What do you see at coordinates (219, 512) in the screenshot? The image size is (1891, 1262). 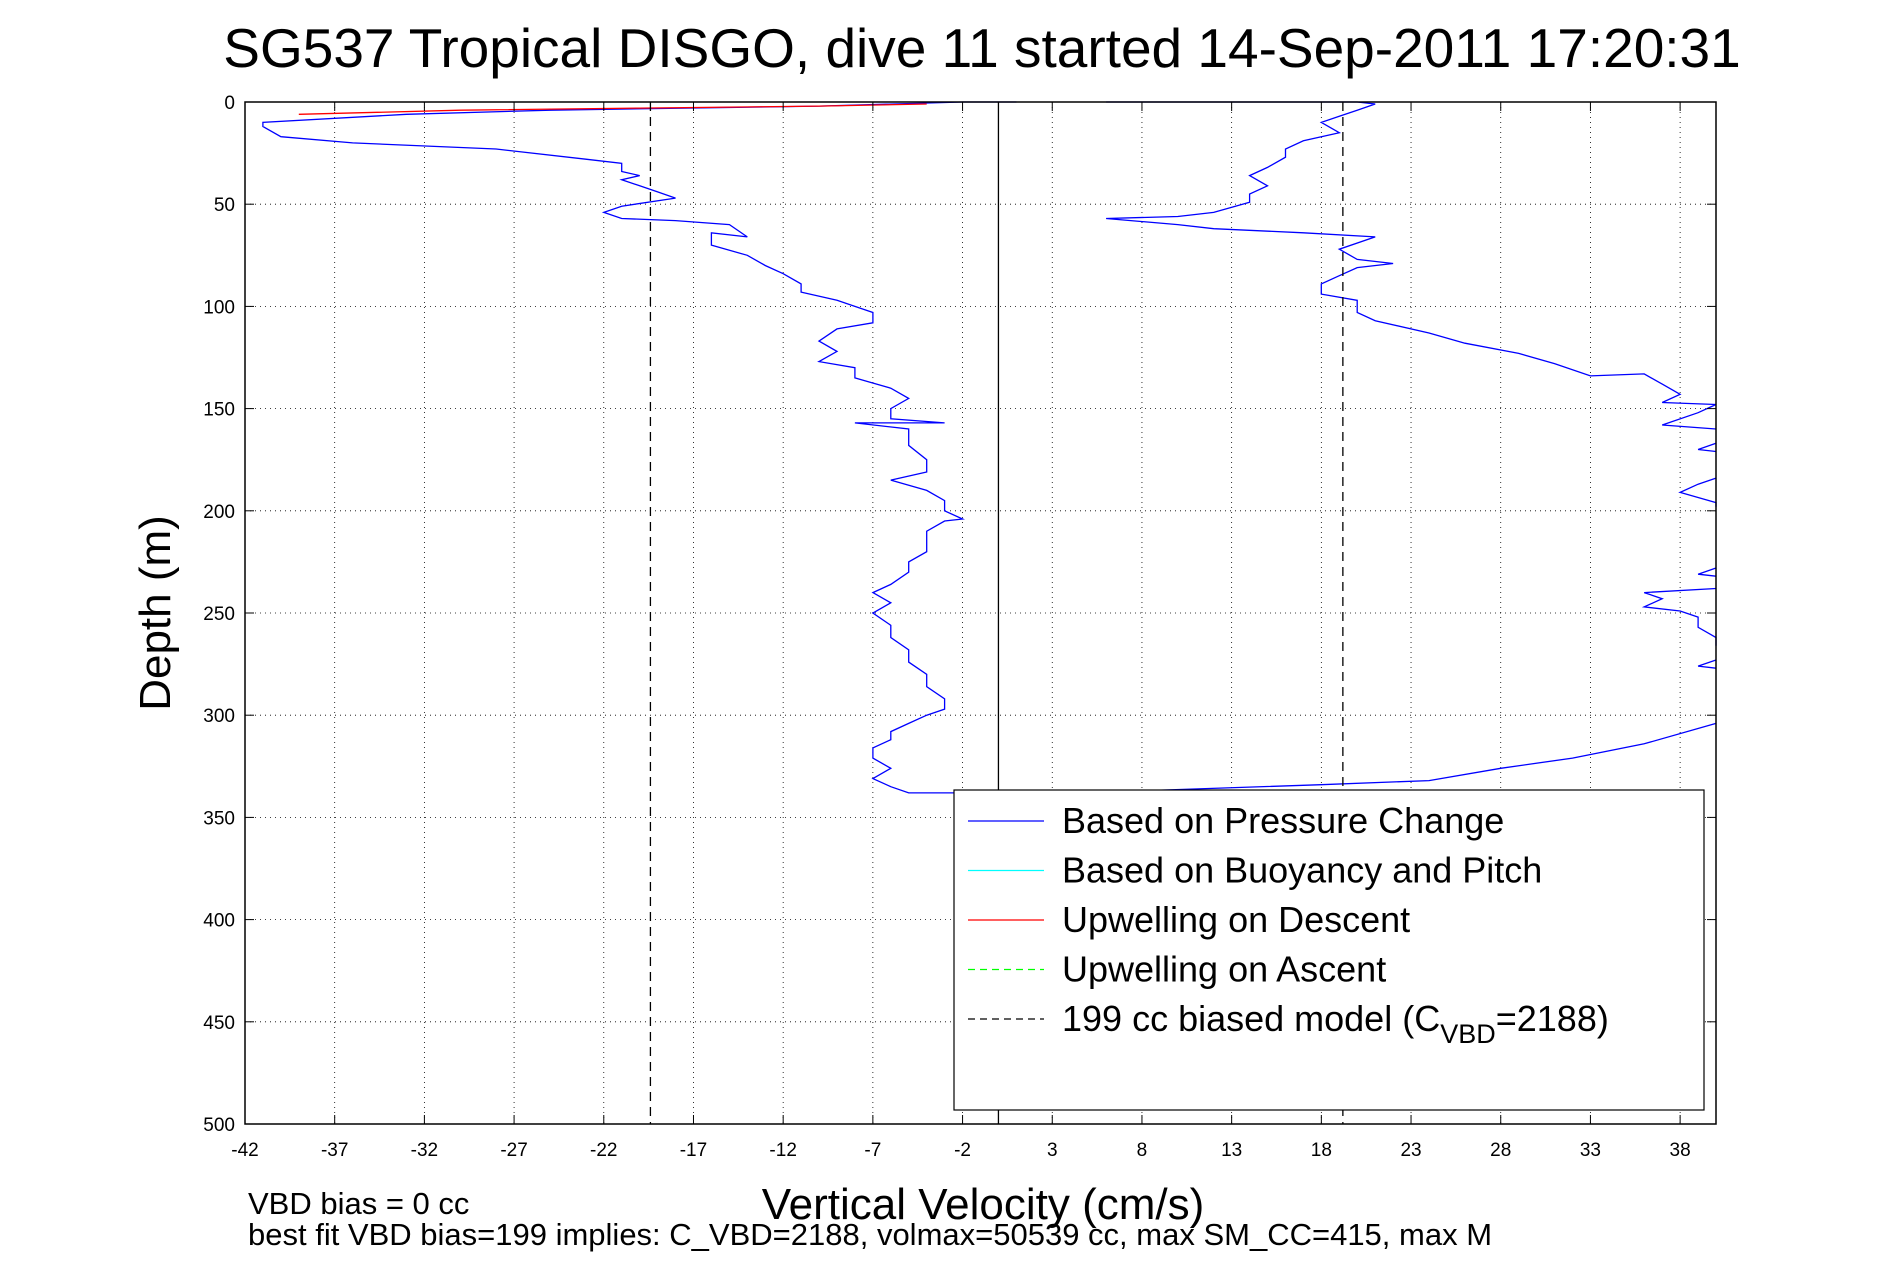 I see `y-tick-label: 200` at bounding box center [219, 512].